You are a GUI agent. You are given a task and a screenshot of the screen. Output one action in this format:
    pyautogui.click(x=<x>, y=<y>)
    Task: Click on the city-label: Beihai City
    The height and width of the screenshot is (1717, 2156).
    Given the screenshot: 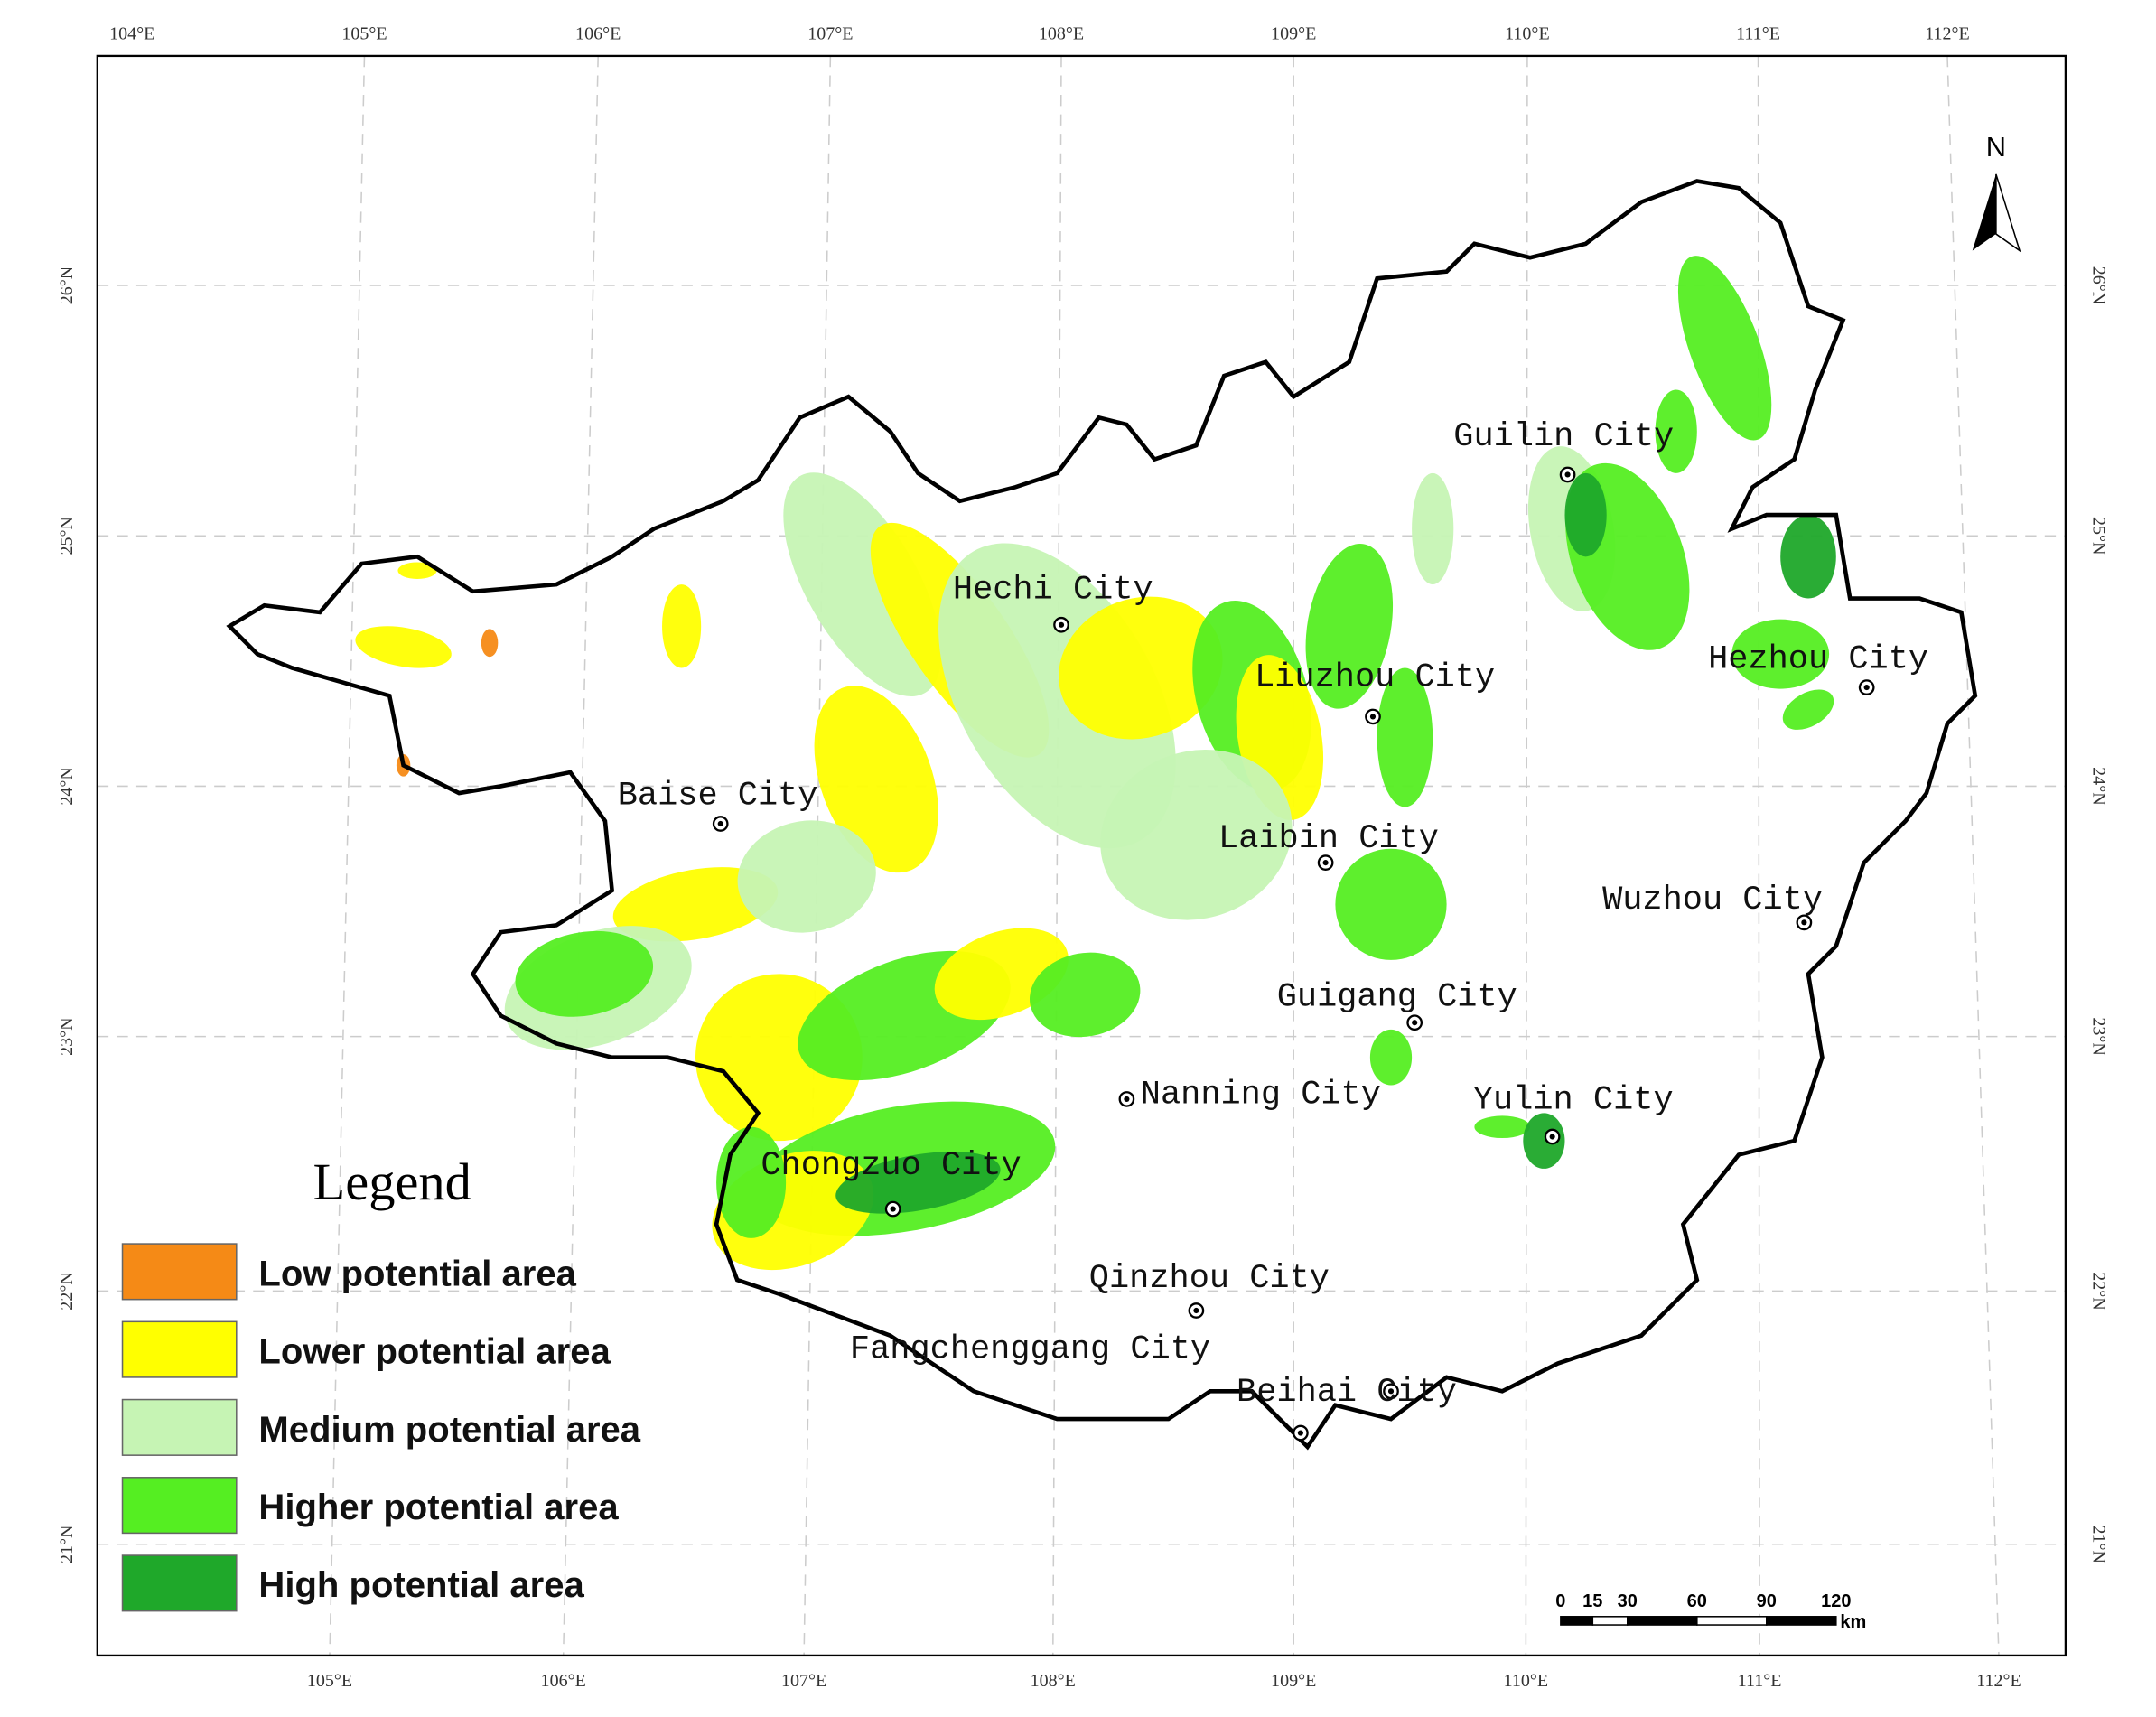 What is the action you would take?
    pyautogui.click(x=1347, y=1393)
    